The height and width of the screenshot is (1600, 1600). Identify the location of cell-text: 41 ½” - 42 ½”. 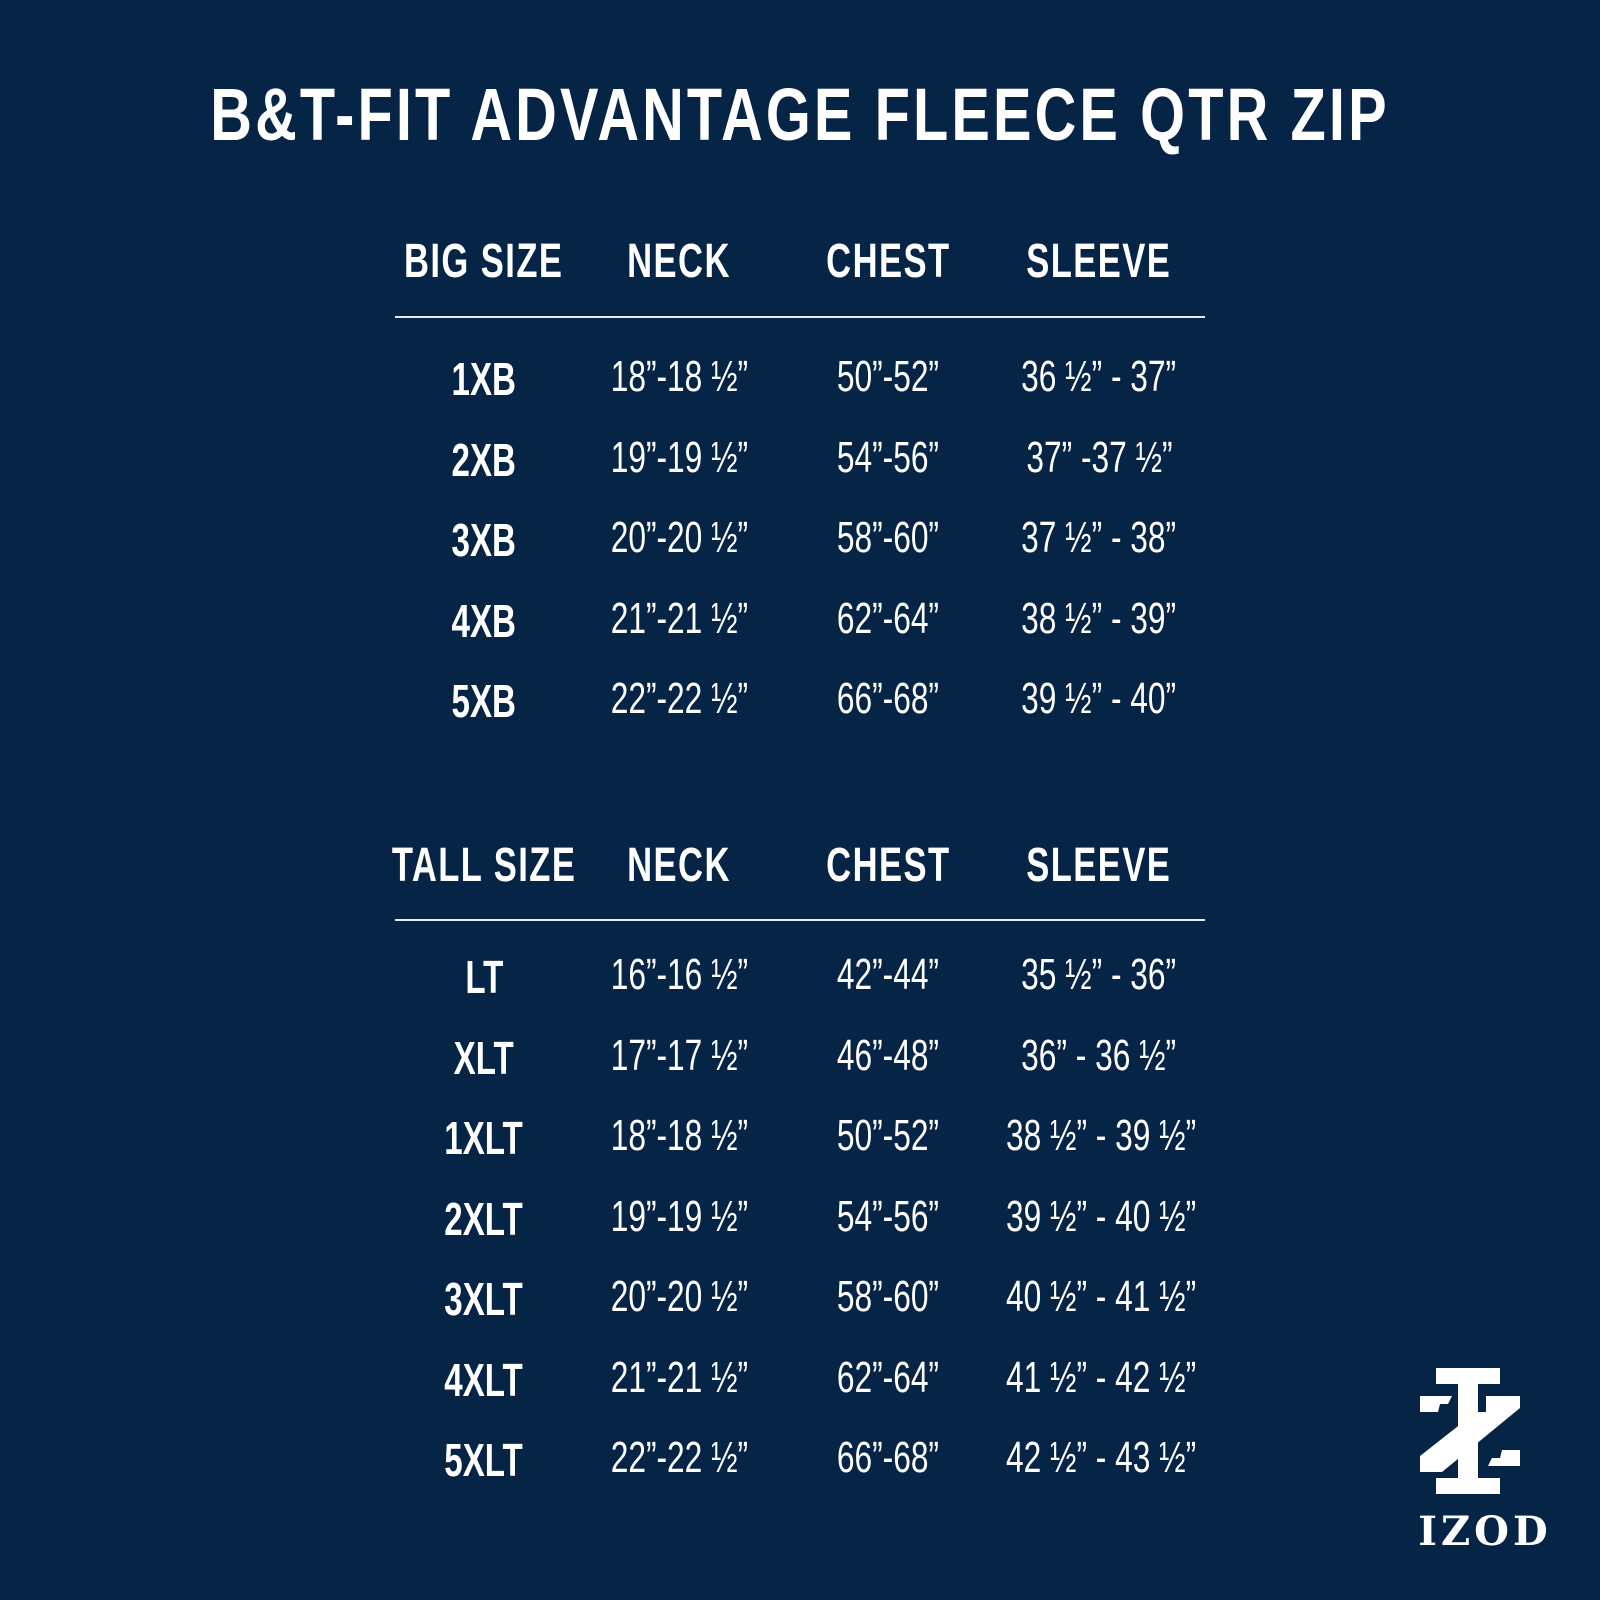
(1101, 1377).